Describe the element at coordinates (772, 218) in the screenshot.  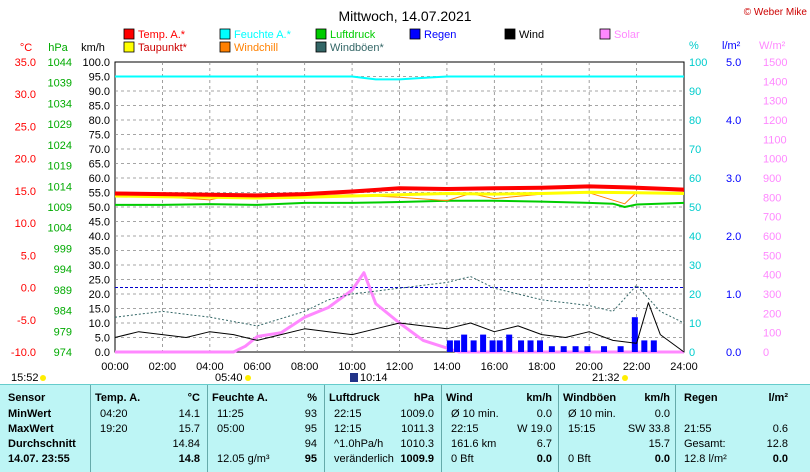
I see `solar-axis-tick: 700` at that location.